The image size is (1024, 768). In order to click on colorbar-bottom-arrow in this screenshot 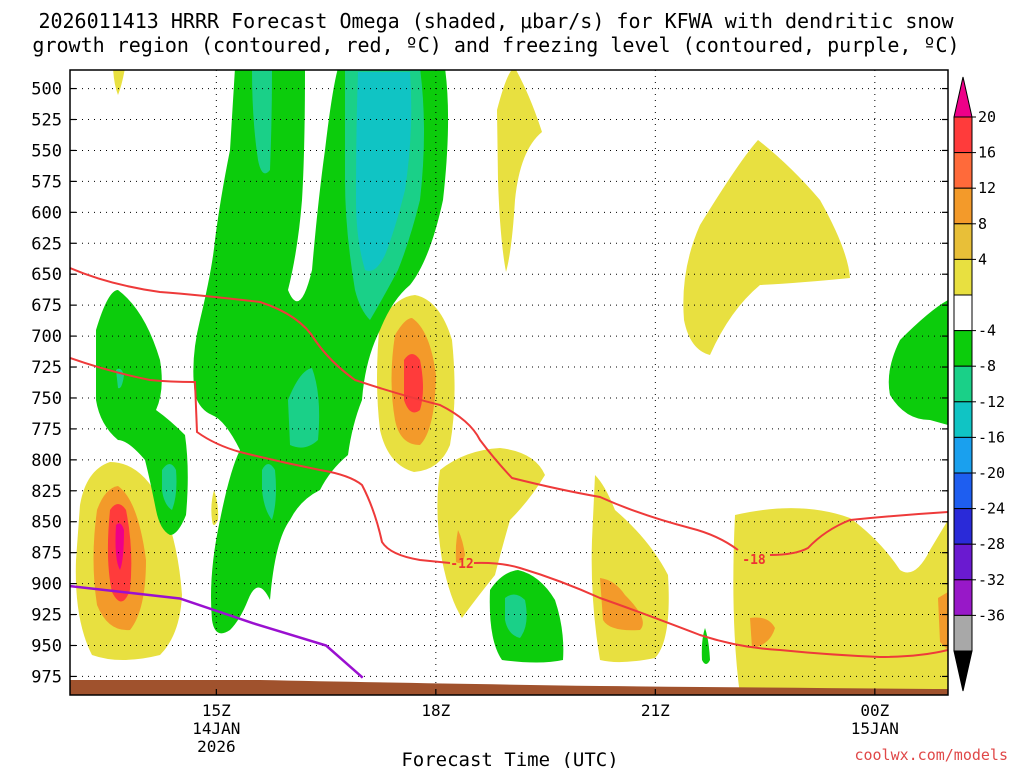, I will do `click(963, 671)`.